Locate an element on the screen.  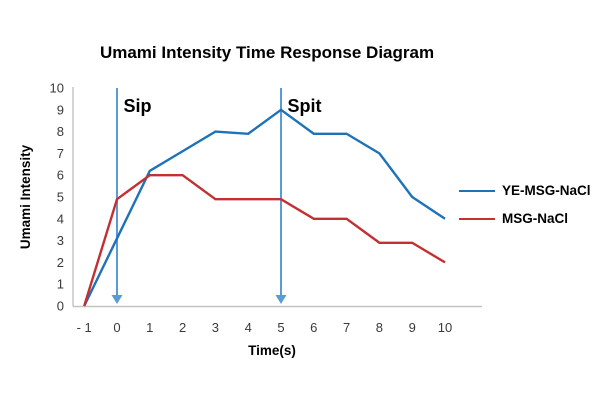
x-tick-label: 3 is located at coordinates (215, 327).